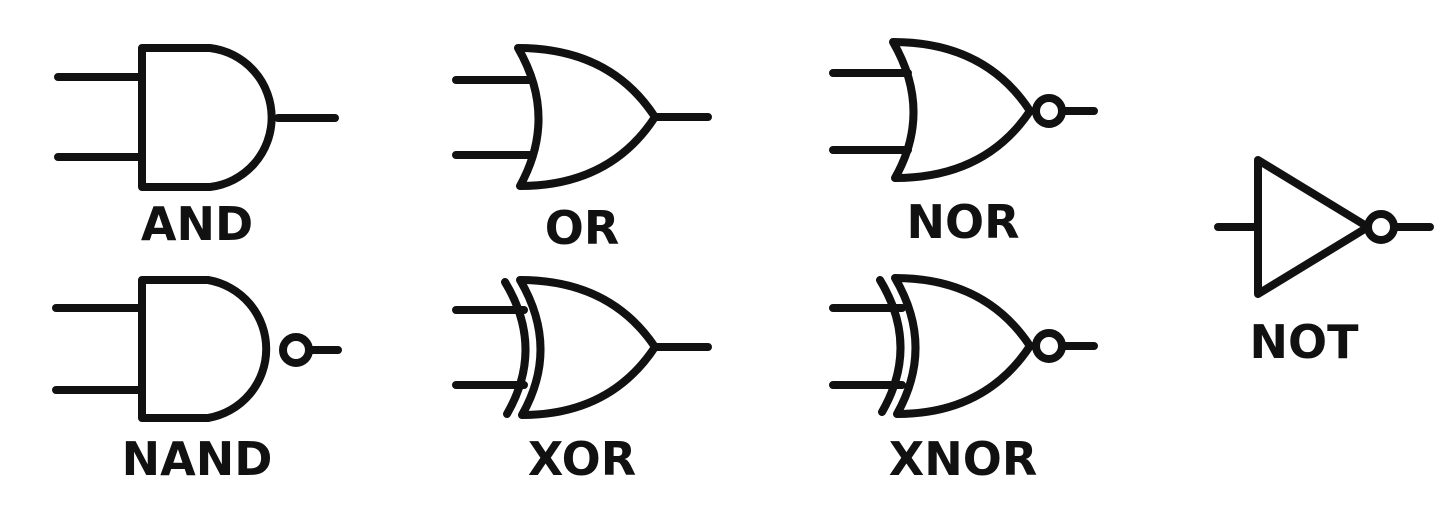 The height and width of the screenshot is (527, 1448). I want to click on and-gate: AND, so click(196, 147).